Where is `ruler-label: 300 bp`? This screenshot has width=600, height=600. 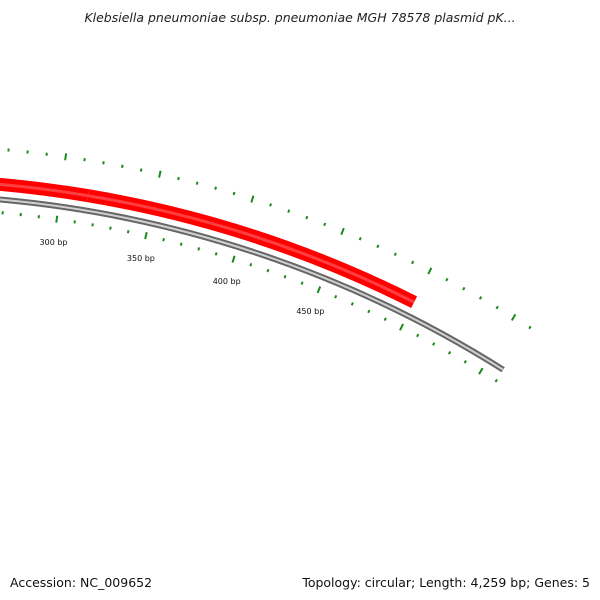
ruler-label: 300 bp is located at coordinates (54, 242).